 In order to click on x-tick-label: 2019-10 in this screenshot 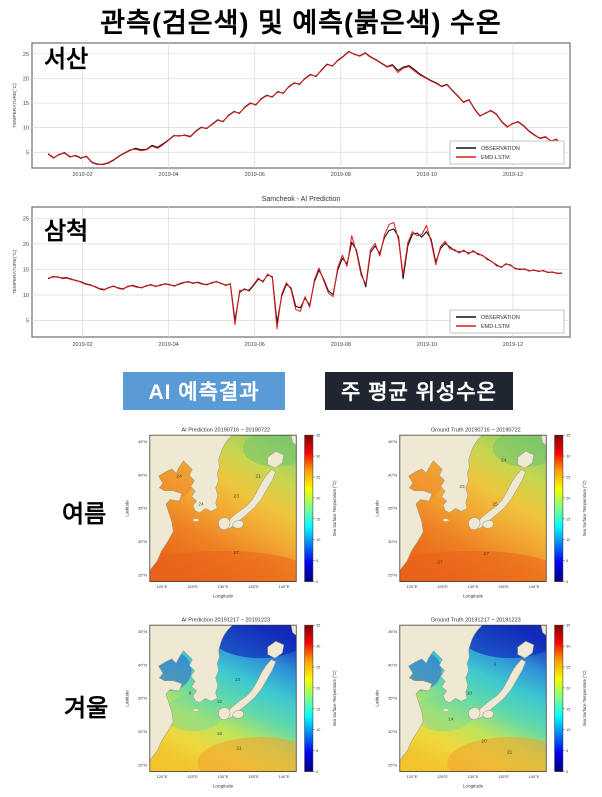, I will do `click(427, 175)`.